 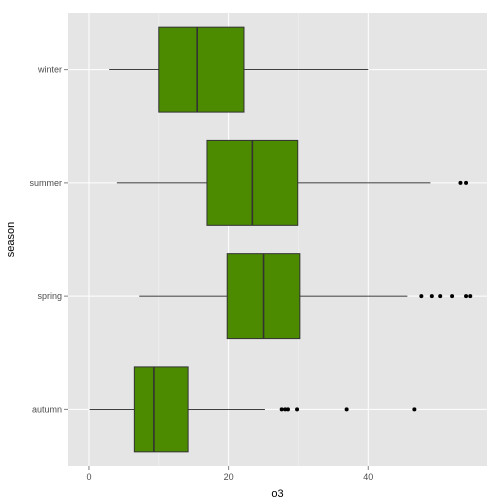 What do you see at coordinates (45, 183) in the screenshot?
I see `y-tick-label: summer` at bounding box center [45, 183].